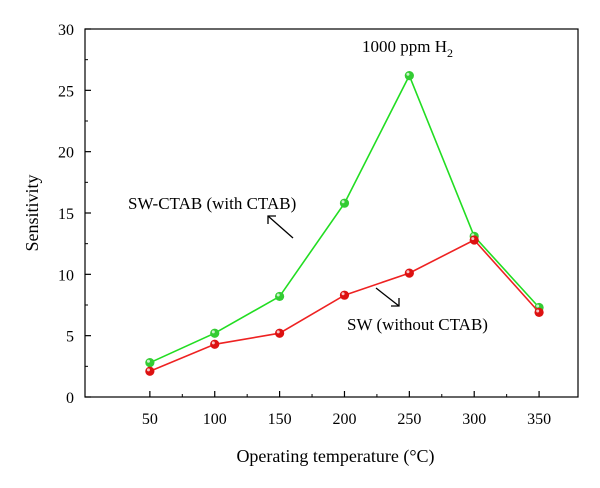 Image resolution: width=600 pixels, height=488 pixels. What do you see at coordinates (387, 297) in the screenshot?
I see `sw-arrow` at bounding box center [387, 297].